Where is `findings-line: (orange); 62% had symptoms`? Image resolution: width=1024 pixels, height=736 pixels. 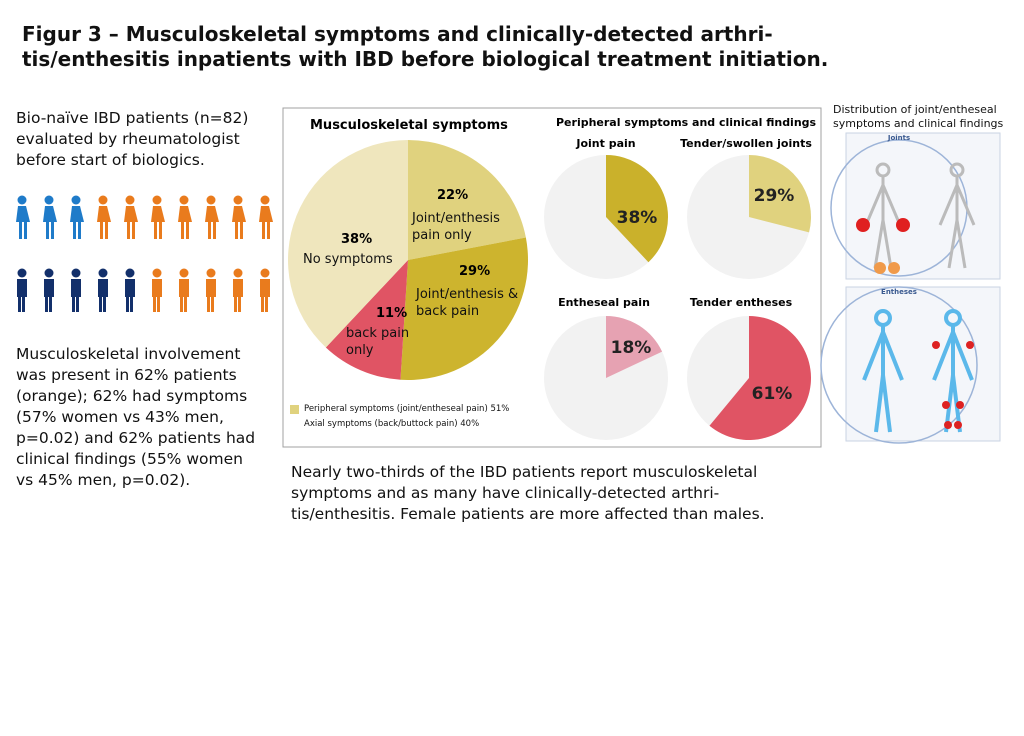
findings-line: (orange); 62% had symptoms is located at coordinates (132, 396).